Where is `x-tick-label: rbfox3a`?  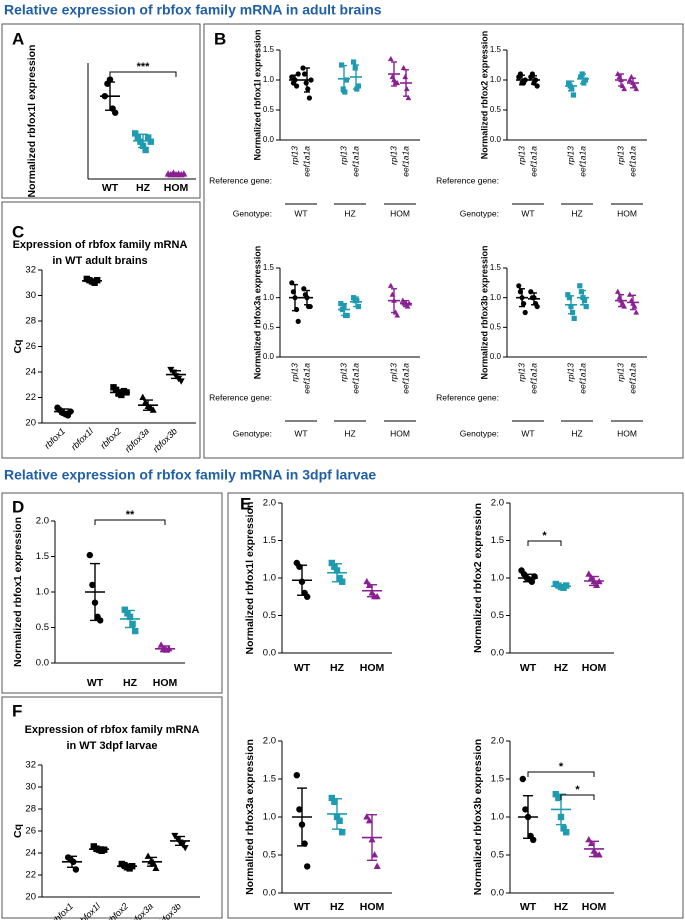
x-tick-label: rbfox3a is located at coordinates (137, 440).